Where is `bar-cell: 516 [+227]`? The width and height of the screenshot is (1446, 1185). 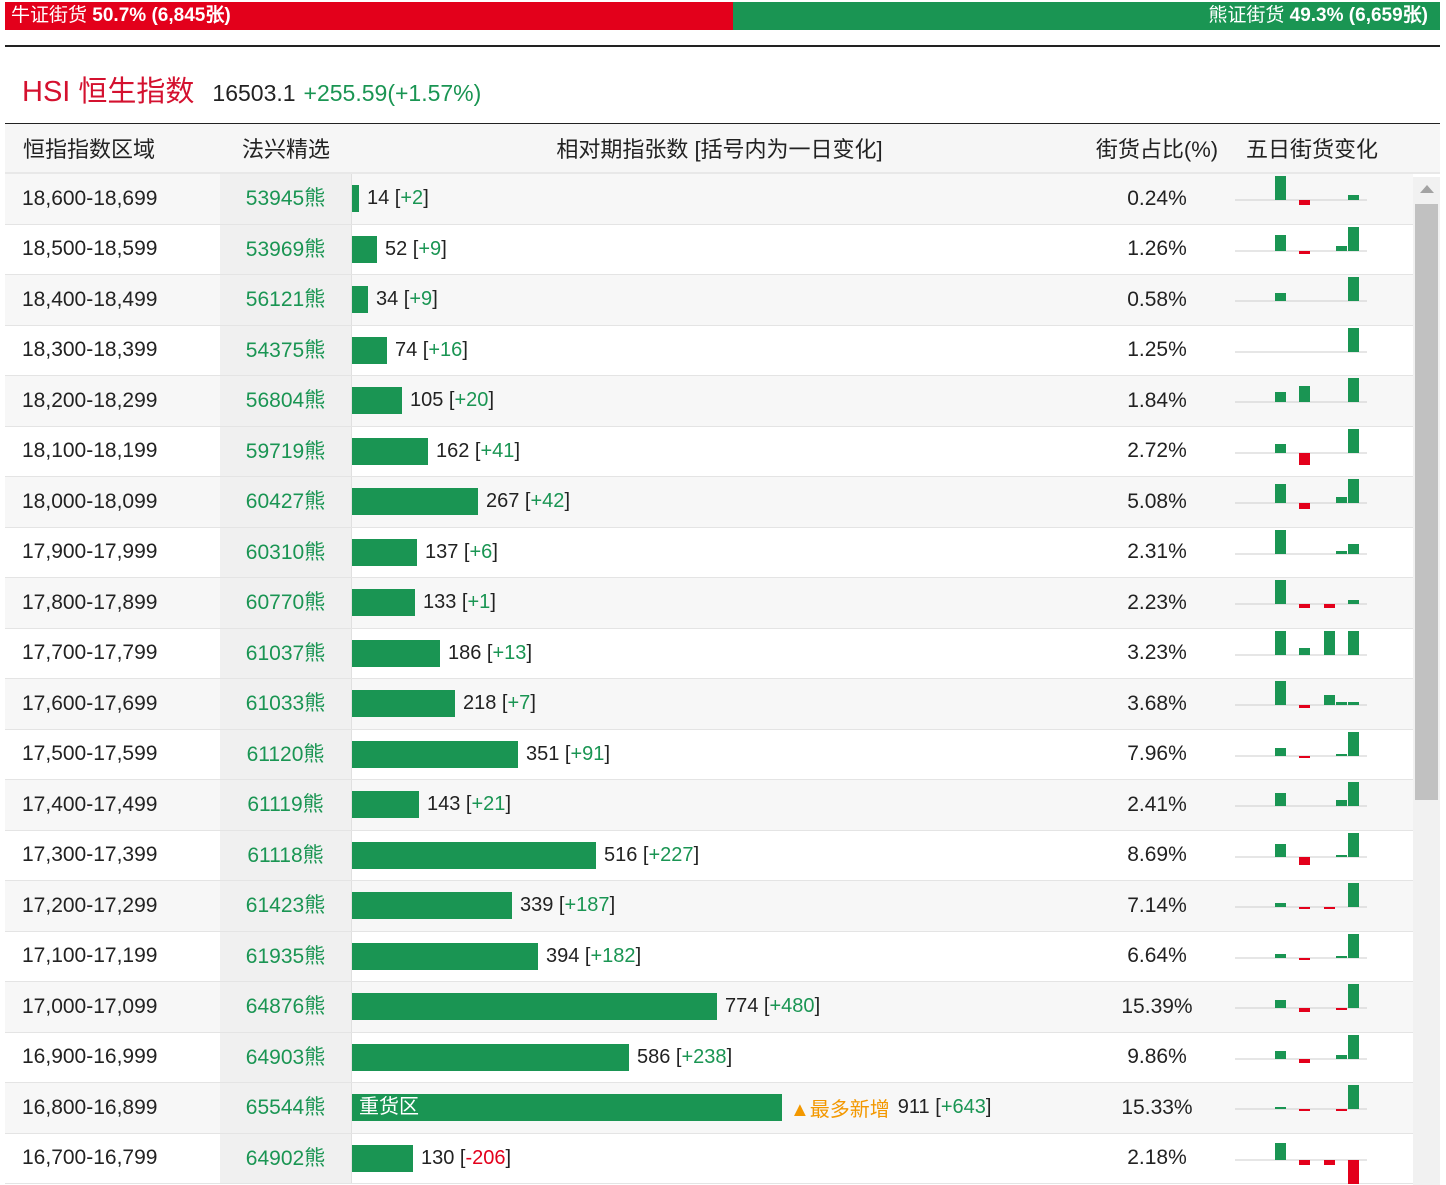 bar-cell: 516 [+227] is located at coordinates (719, 856).